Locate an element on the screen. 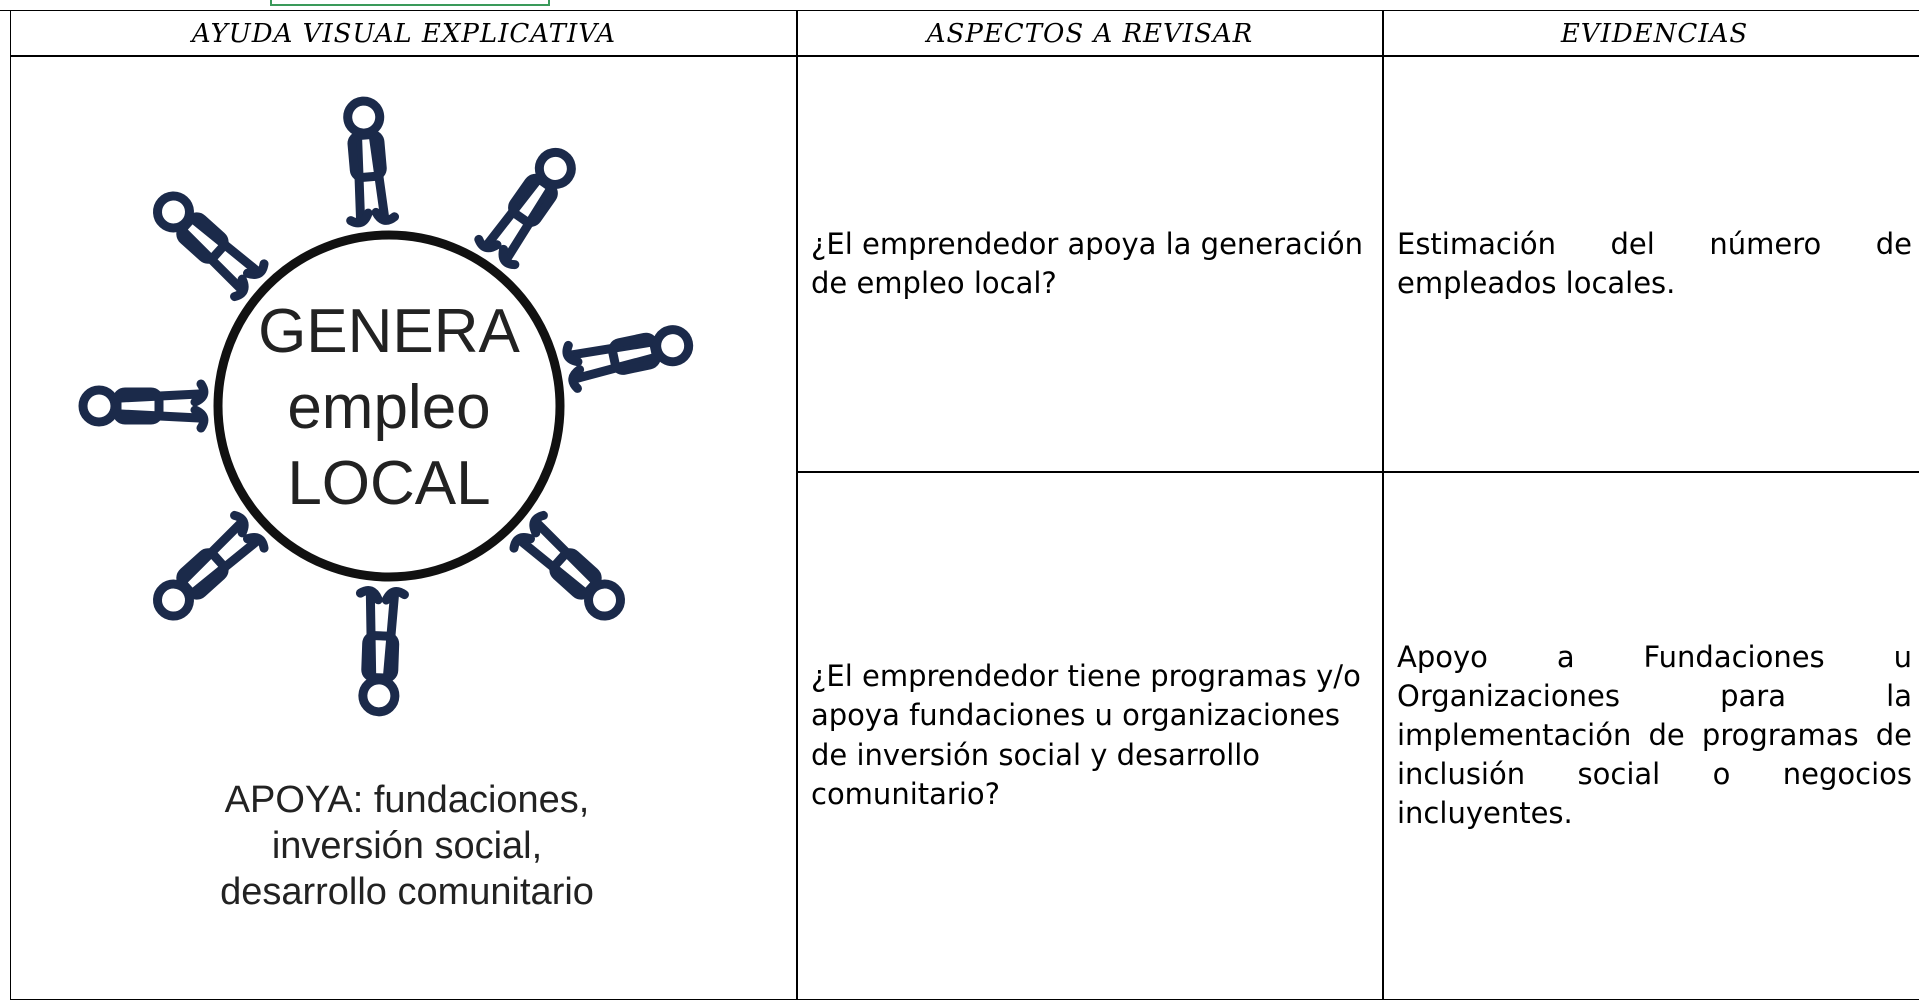  header-text: ASPECTOS A REVISAR is located at coordinates (1090, 33).